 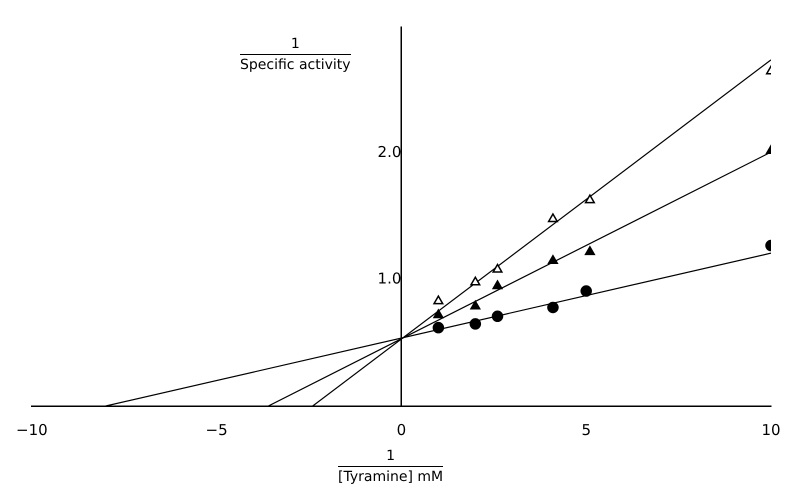 I want to click on annotation: 1, so click(x=295, y=45).